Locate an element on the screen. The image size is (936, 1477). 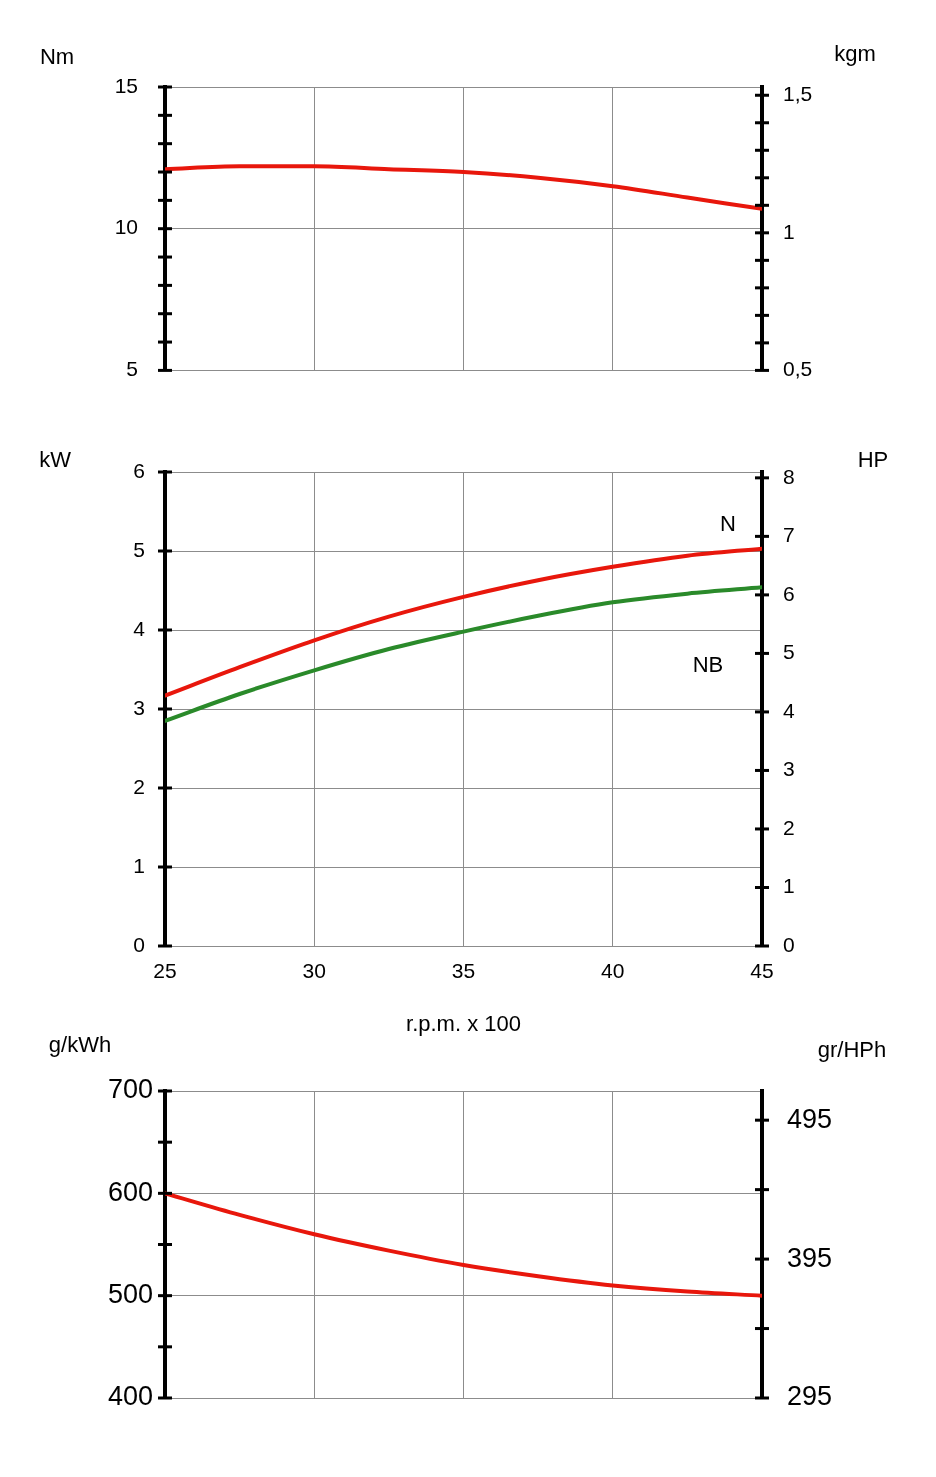
y2-tick-label: 7 is located at coordinates (789, 535).